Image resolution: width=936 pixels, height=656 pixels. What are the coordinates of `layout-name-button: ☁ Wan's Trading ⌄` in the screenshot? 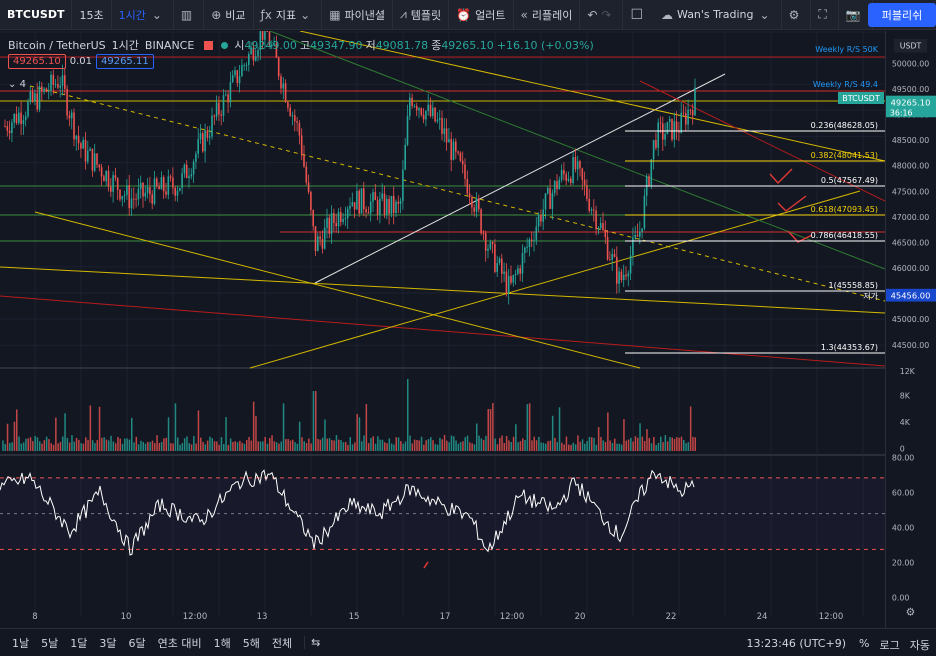 It's located at (718, 15).